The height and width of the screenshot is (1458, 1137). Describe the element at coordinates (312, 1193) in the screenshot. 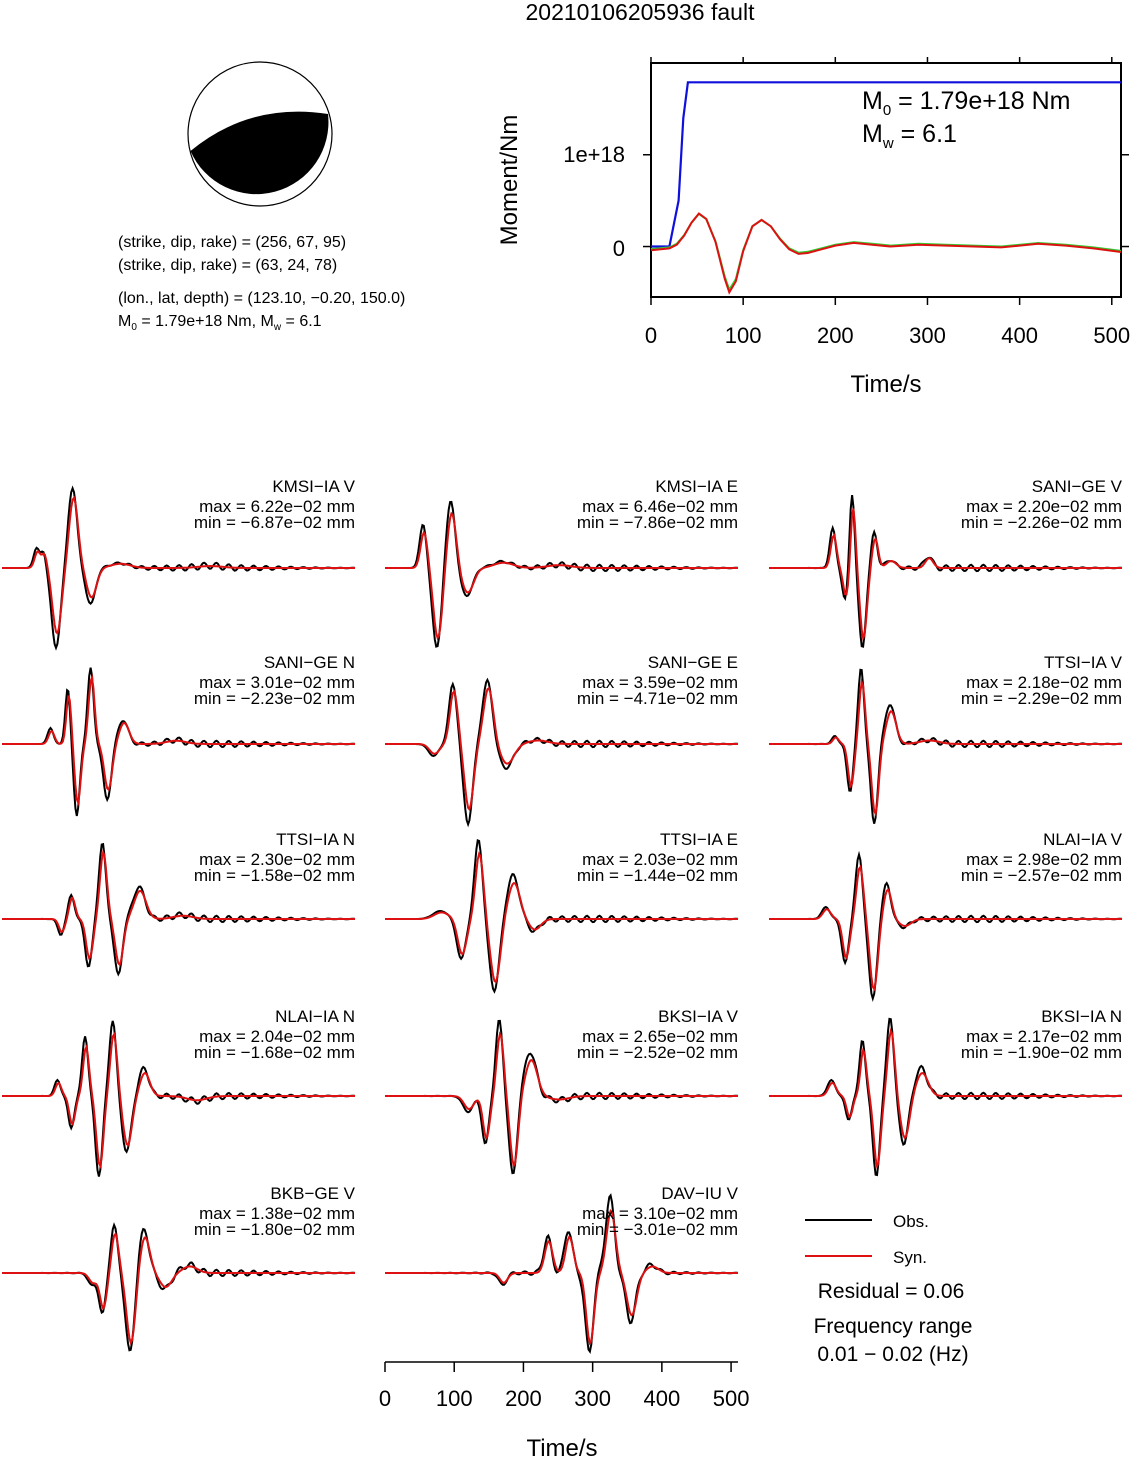

I see `station-name: BKB−GE V` at that location.